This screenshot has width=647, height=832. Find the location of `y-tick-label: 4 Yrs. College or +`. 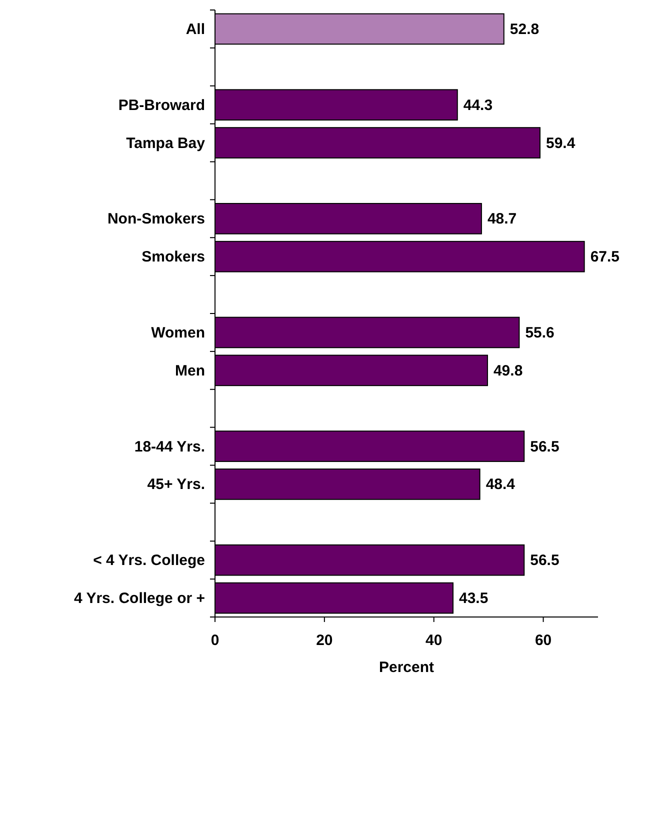

y-tick-label: 4 Yrs. College or + is located at coordinates (140, 599).